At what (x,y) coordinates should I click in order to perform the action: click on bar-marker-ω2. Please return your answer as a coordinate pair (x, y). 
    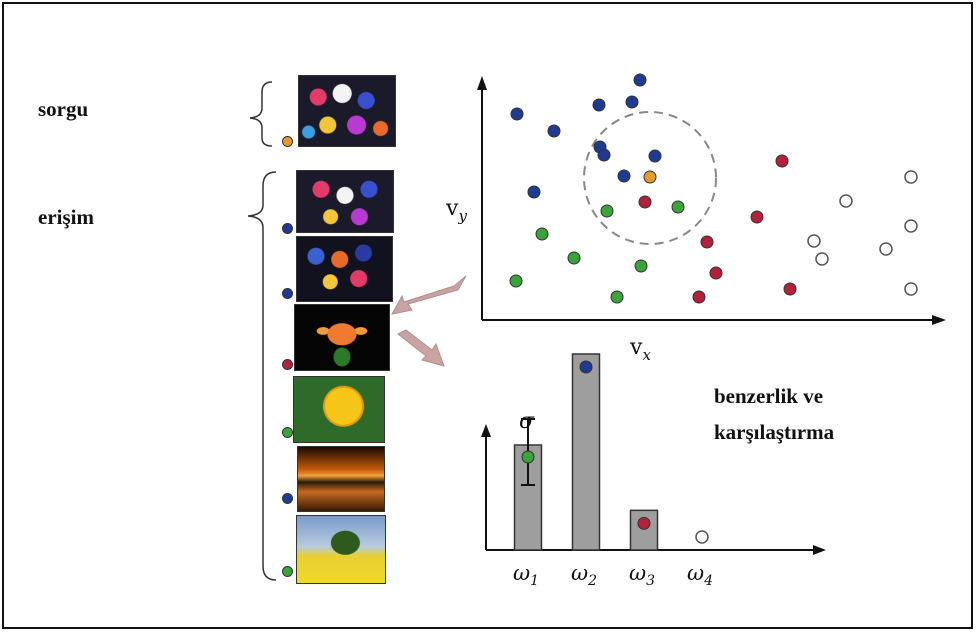
    Looking at the image, I should click on (586, 367).